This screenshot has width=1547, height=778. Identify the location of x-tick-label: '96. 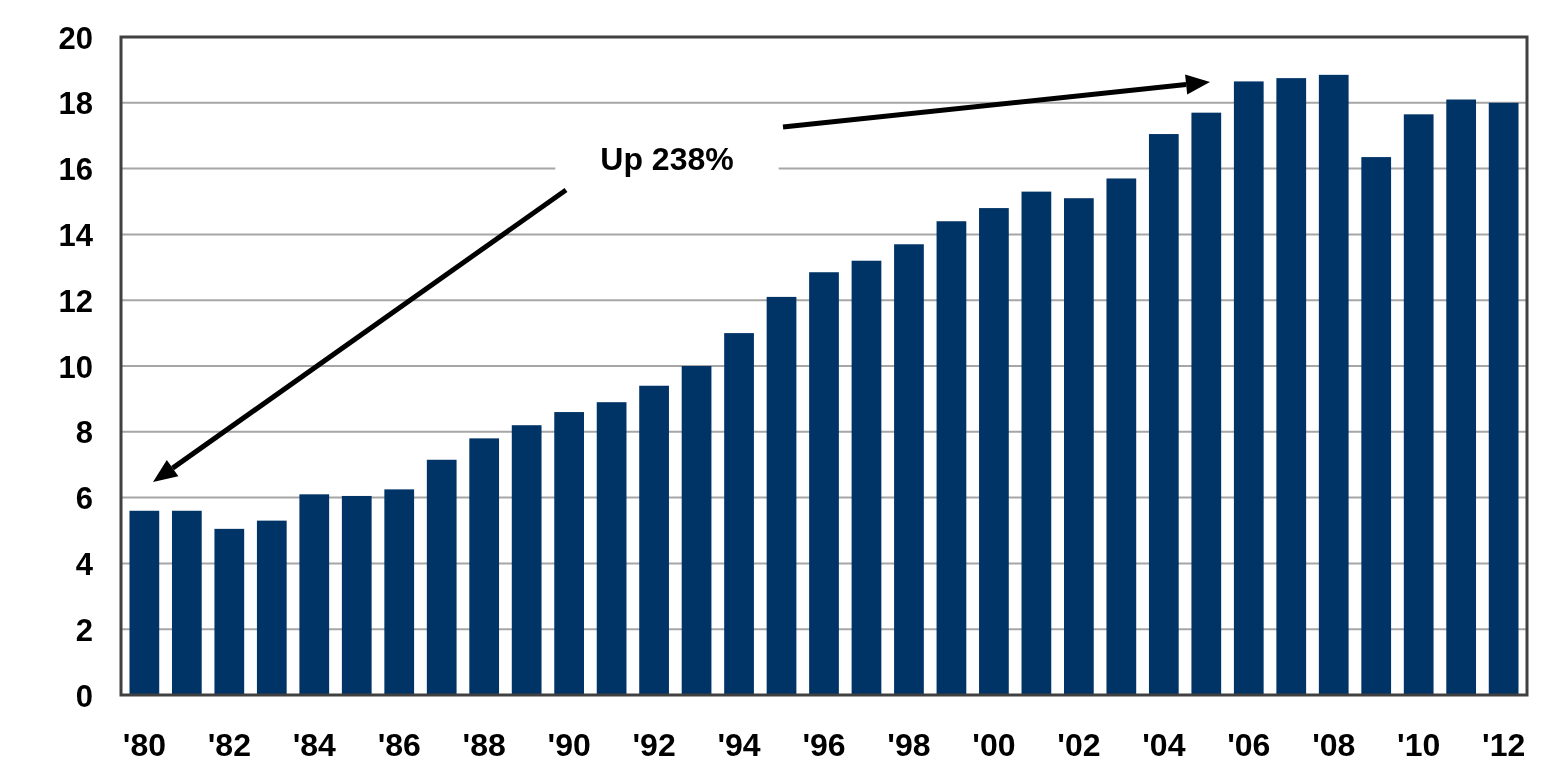
(824, 744).